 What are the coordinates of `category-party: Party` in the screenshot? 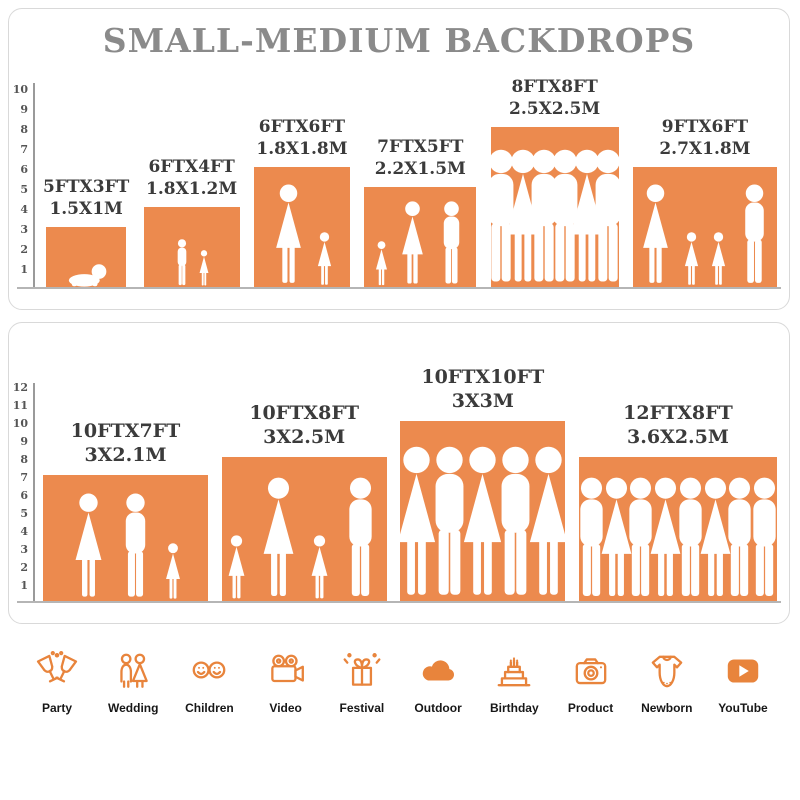 It's located at (57, 682).